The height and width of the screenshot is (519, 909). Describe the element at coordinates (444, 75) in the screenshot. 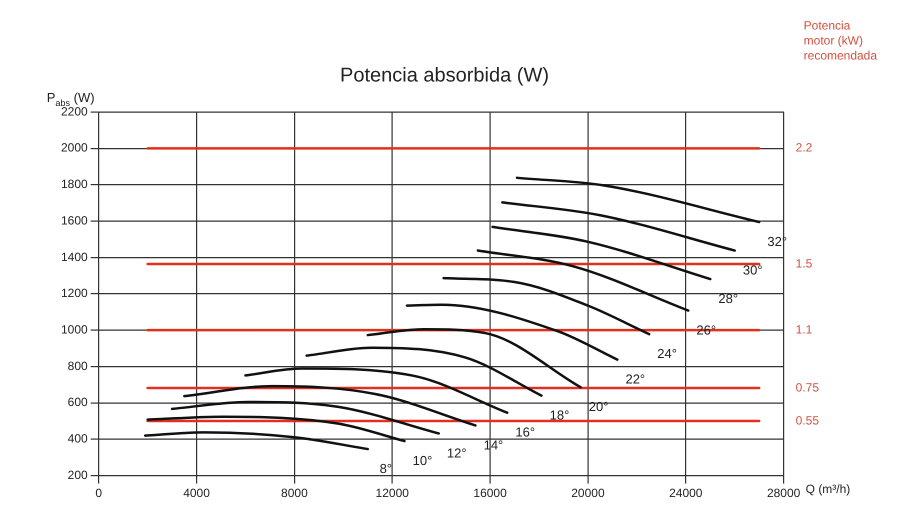

I see `chart-title: Potencia absorbida (W)` at that location.